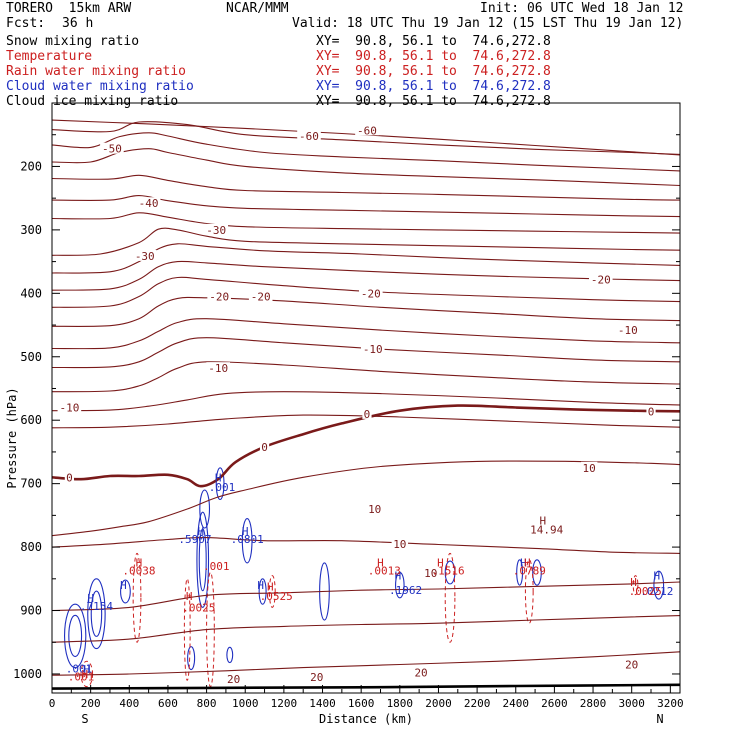 The image size is (740, 740). Describe the element at coordinates (31, 611) in the screenshot. I see `y-tick-label: 900` at that location.